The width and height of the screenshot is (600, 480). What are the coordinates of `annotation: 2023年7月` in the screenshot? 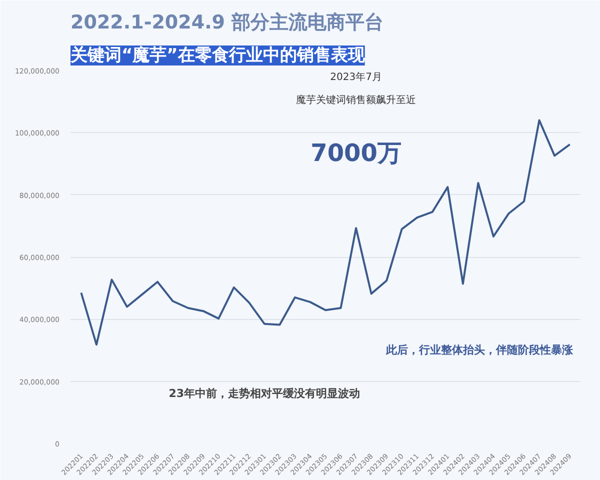 It's located at (356, 76).